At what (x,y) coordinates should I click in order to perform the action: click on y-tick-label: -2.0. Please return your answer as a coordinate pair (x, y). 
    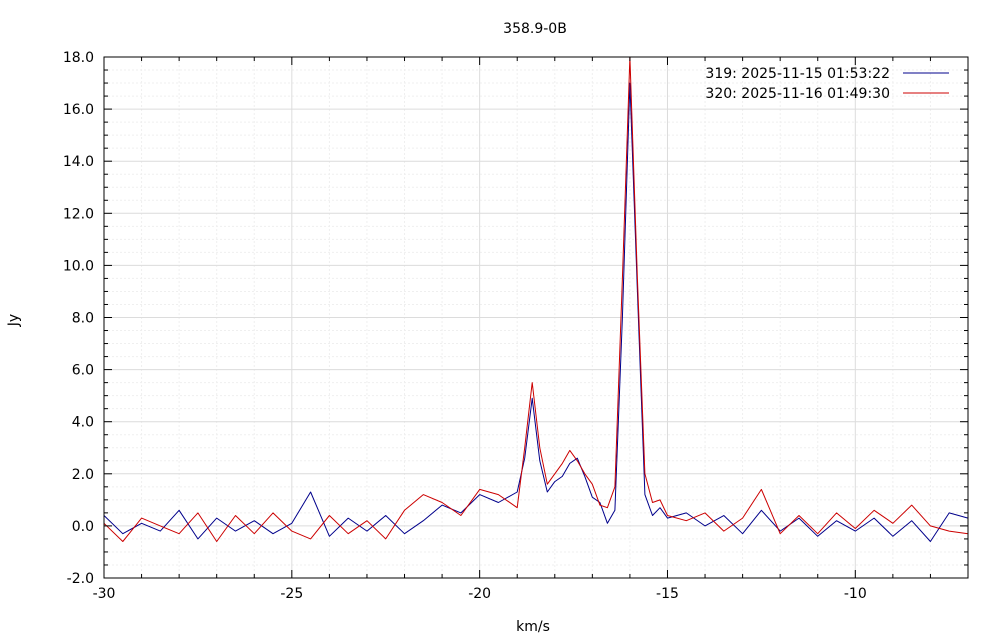
    Looking at the image, I should click on (80, 579).